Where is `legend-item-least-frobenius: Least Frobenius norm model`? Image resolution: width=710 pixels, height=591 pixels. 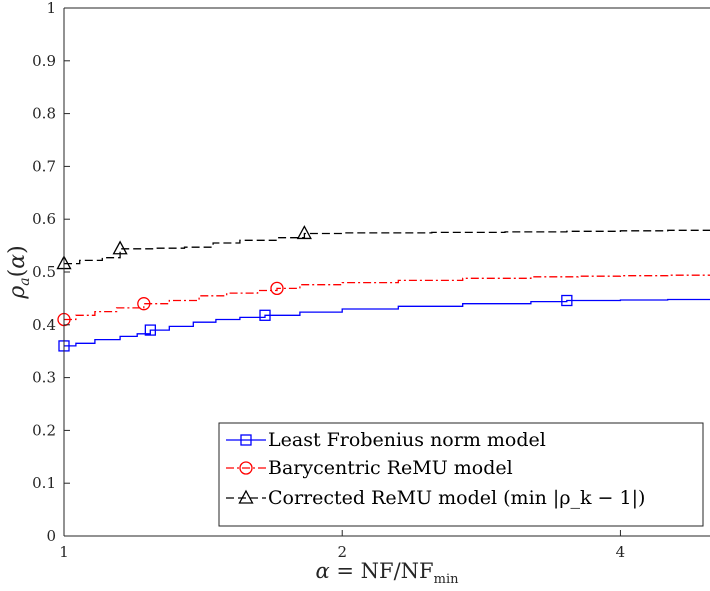 legend-item-least-frobenius: Least Frobenius norm model is located at coordinates (386, 440).